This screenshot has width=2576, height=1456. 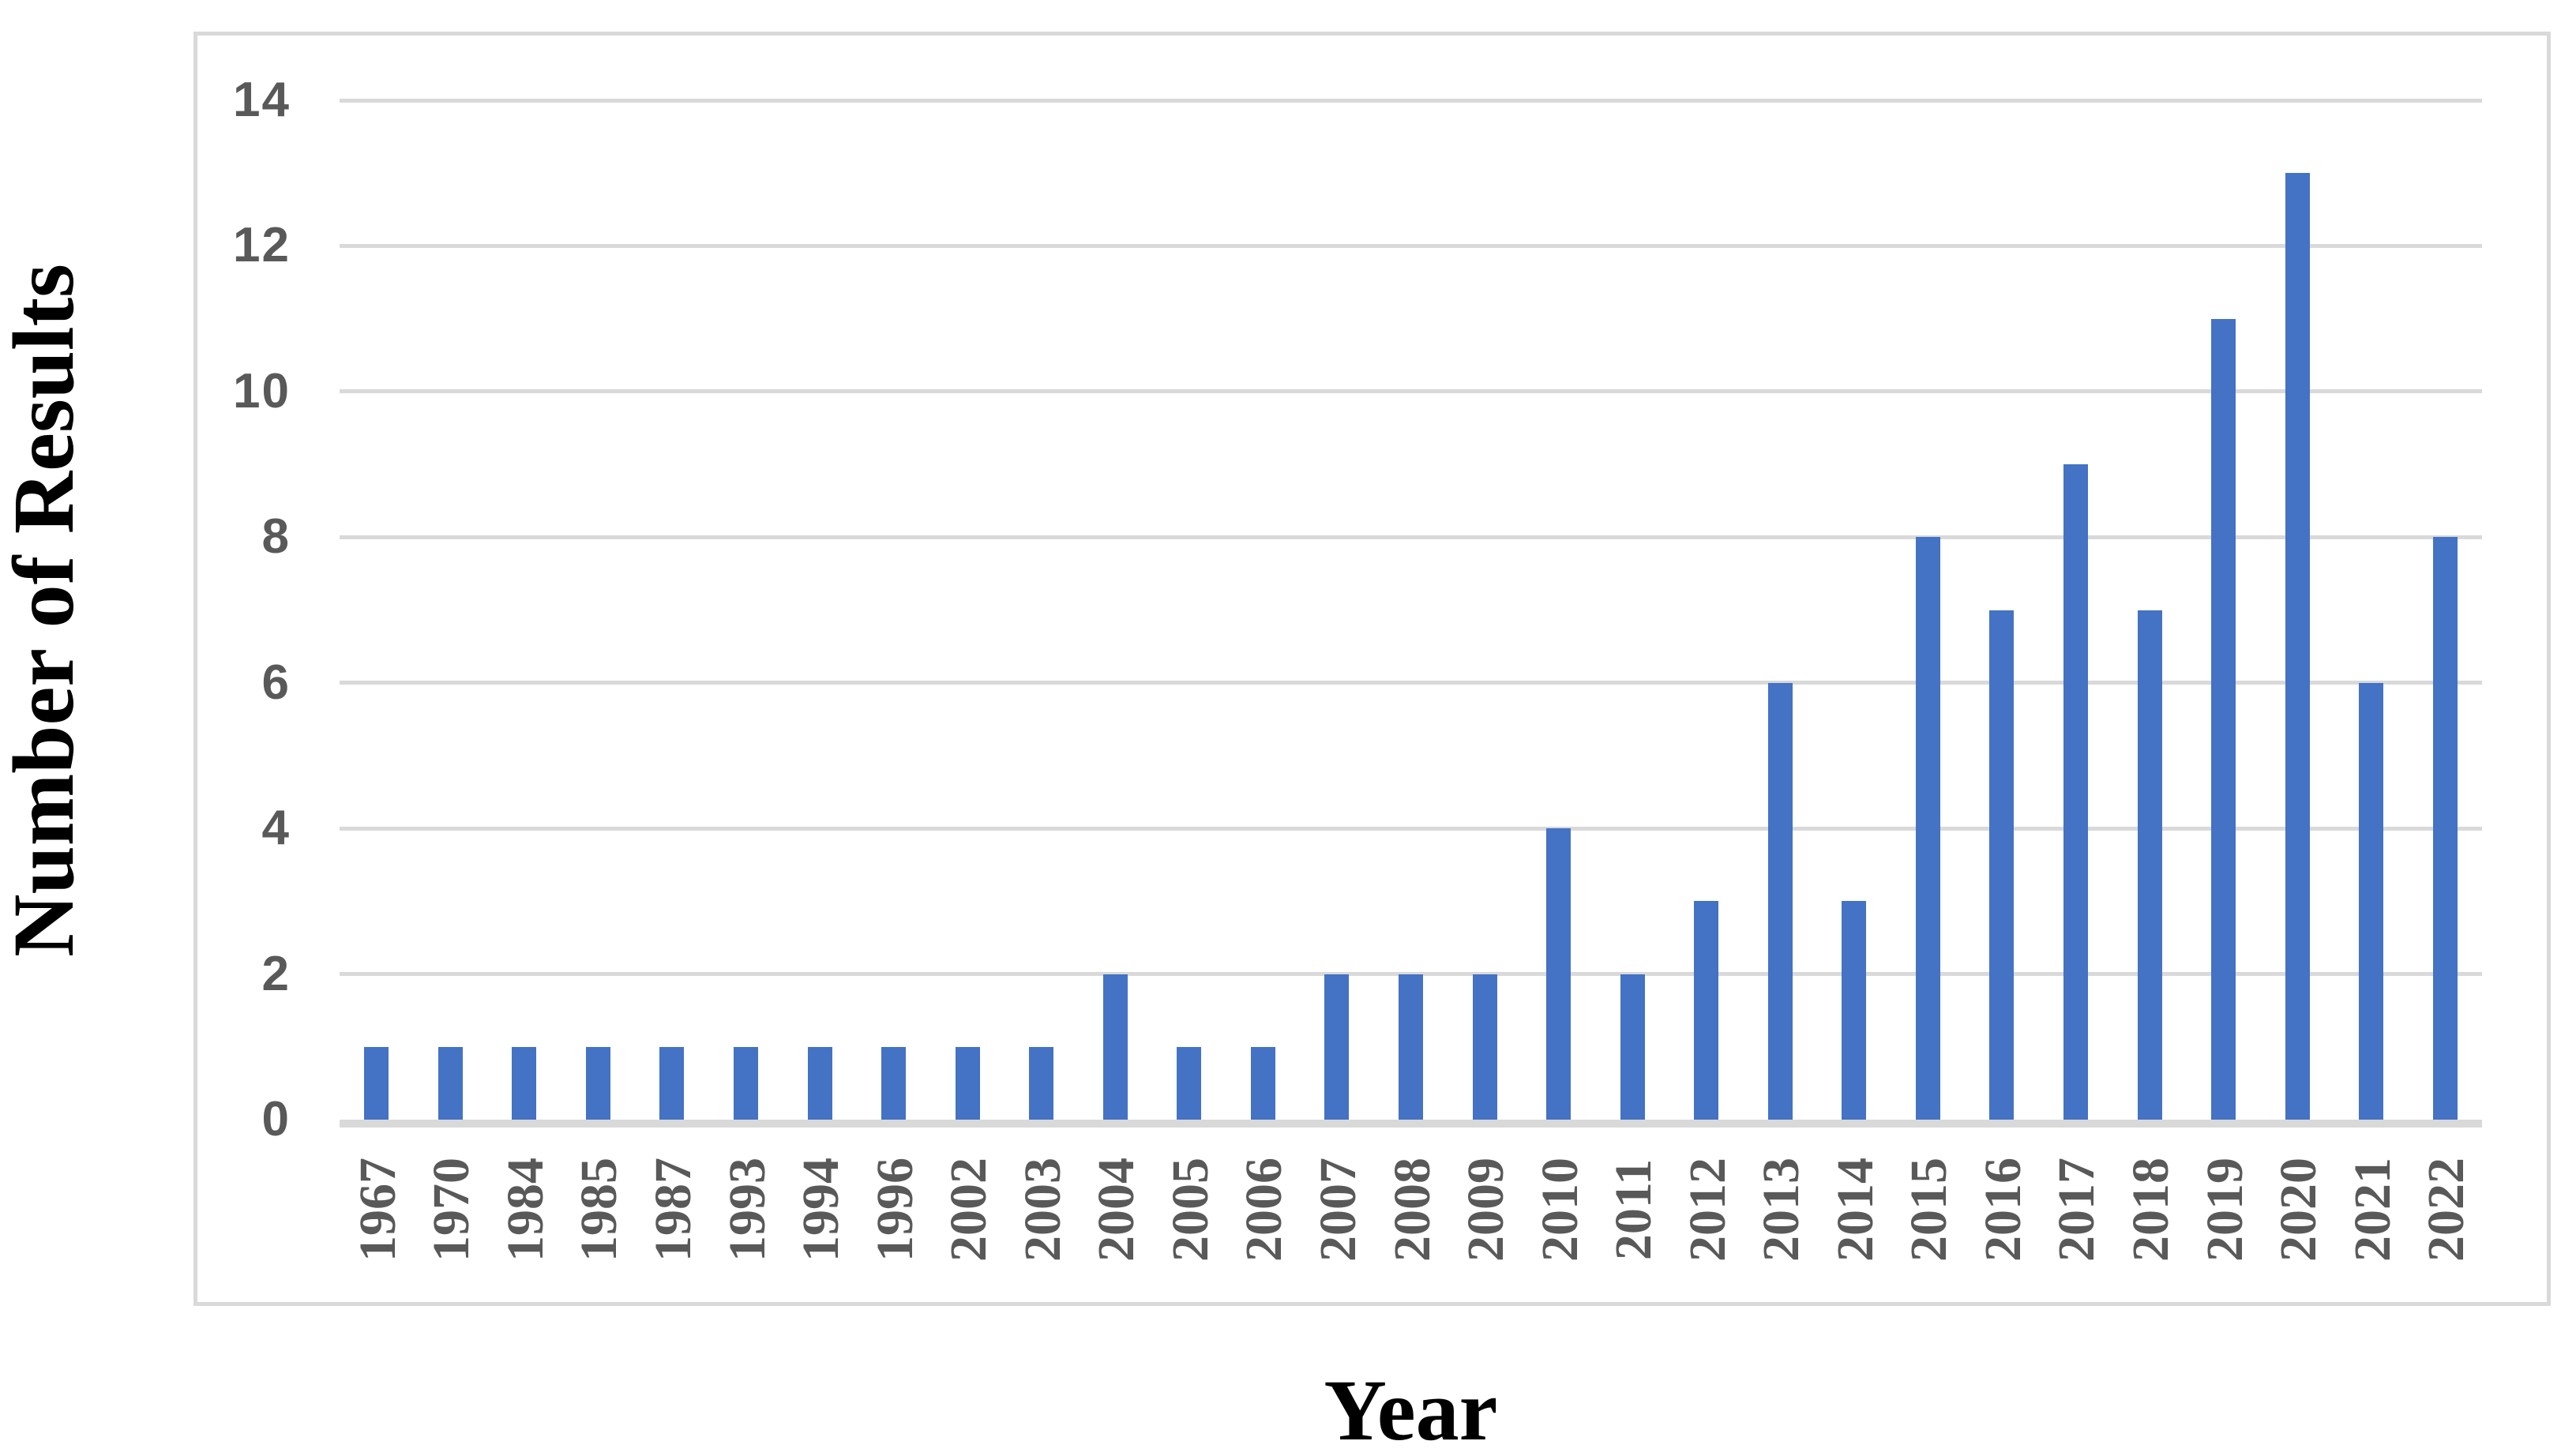 I want to click on x-tick-label: 2010, so click(x=1559, y=1210).